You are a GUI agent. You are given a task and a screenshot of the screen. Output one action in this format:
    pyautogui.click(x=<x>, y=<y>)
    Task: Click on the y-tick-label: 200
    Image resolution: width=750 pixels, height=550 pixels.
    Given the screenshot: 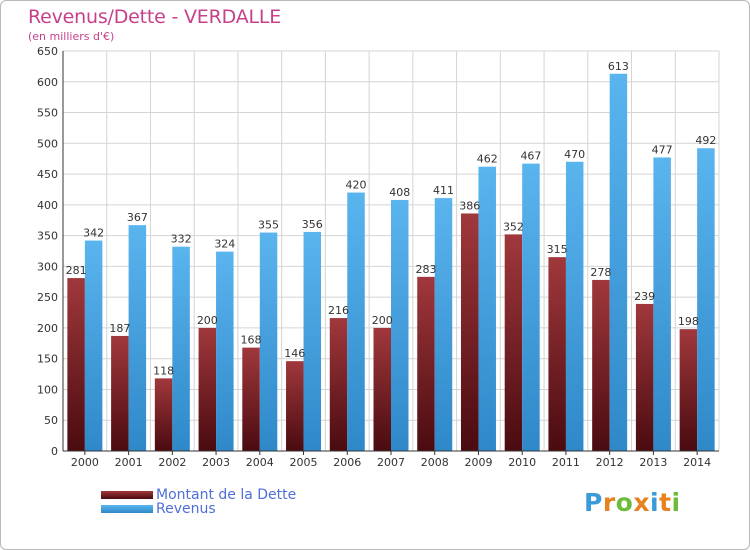 What is the action you would take?
    pyautogui.click(x=47, y=328)
    